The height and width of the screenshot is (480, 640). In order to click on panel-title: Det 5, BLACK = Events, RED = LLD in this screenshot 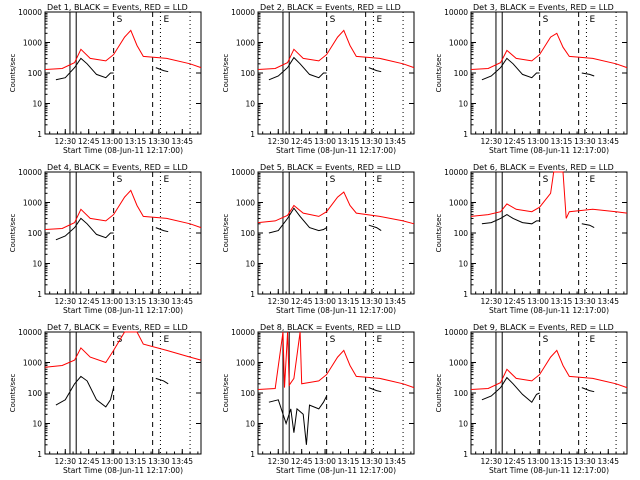, I will do `click(330, 167)`.